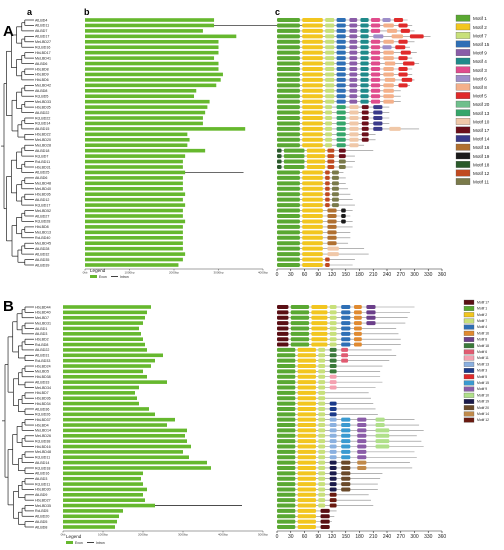 Image resolution: width=504 pixels, height=550 pixels. I want to click on legend-label: Motif 3, so click(482, 371).